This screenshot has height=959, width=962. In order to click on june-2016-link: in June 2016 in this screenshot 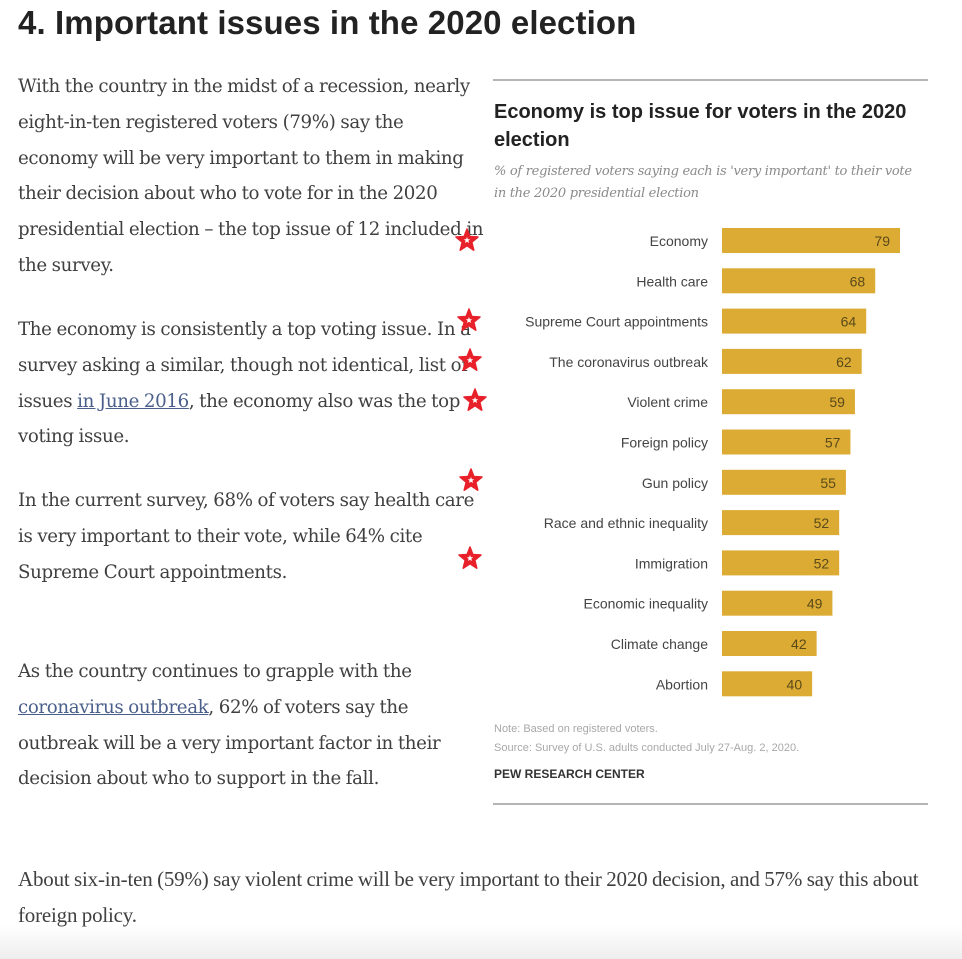, I will do `click(133, 401)`.